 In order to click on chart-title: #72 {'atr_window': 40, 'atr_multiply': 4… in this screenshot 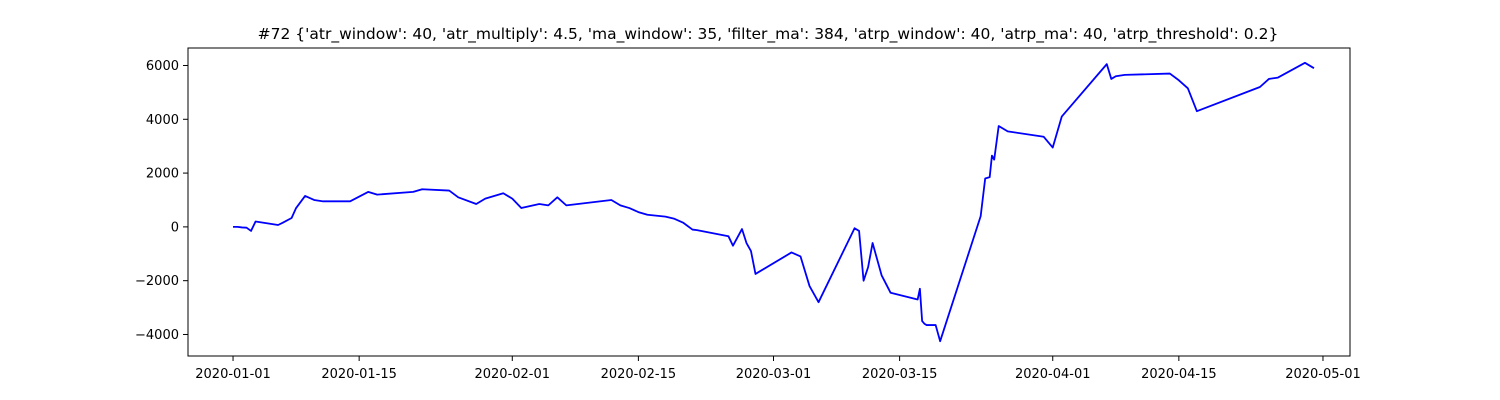, I will do `click(768, 34)`.